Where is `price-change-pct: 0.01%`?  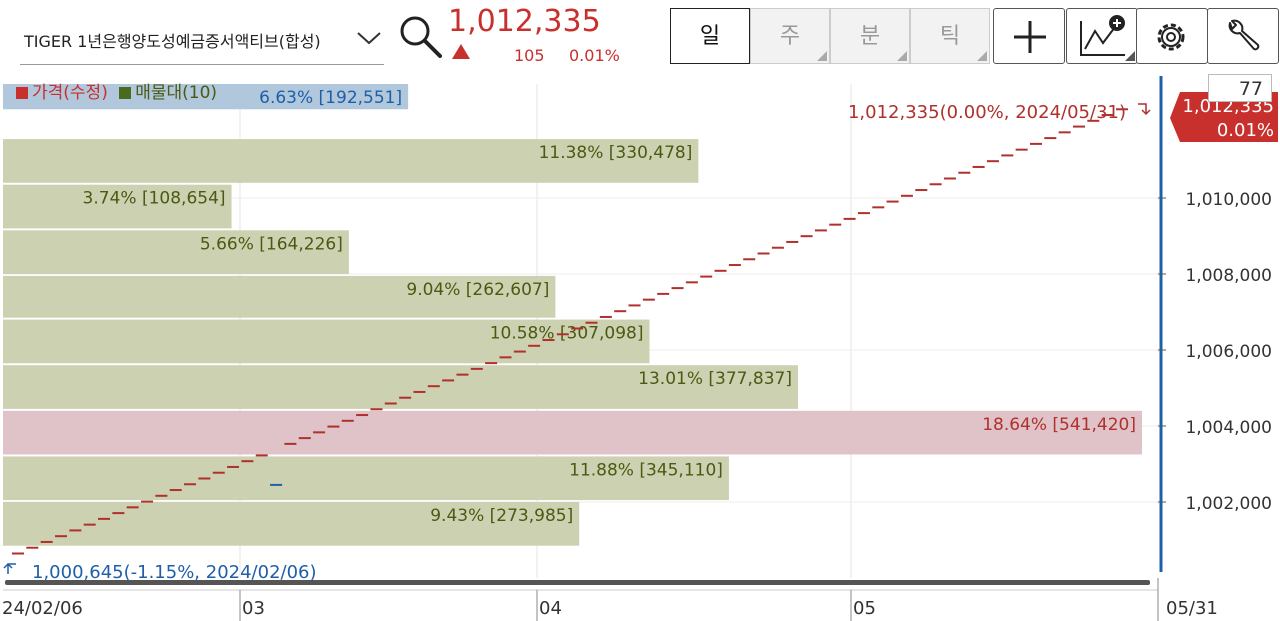
price-change-pct: 0.01% is located at coordinates (594, 55).